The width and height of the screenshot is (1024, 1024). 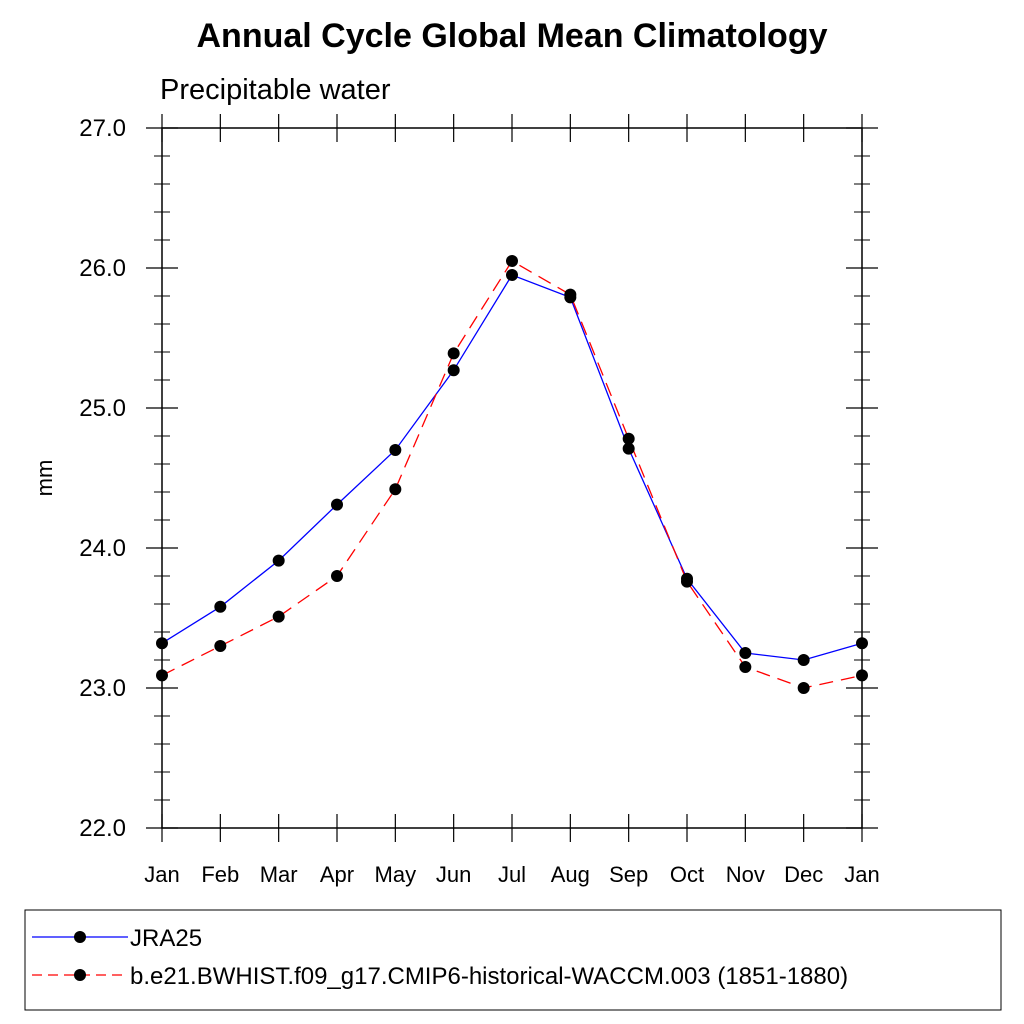 I want to click on x-tick-label: May, so click(x=396, y=874).